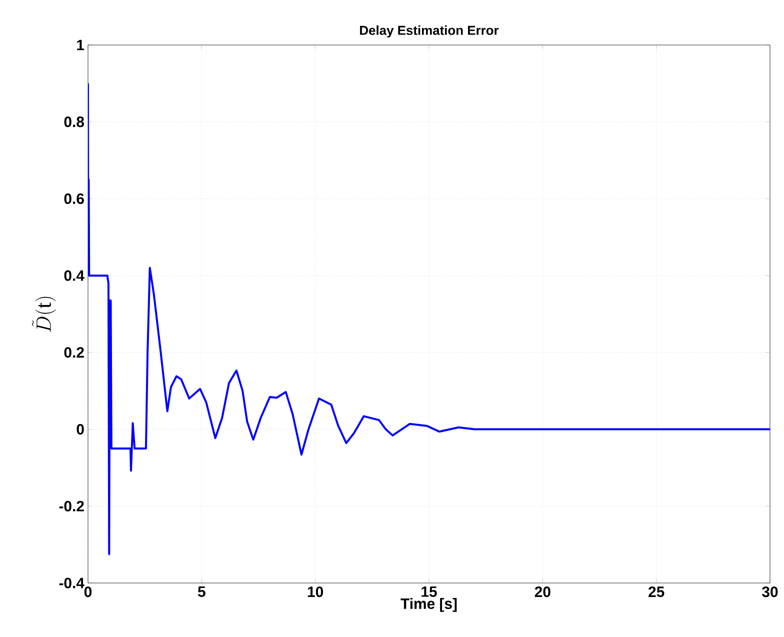  Describe the element at coordinates (74, 198) in the screenshot. I see `y-tick-label: 0.6` at that location.